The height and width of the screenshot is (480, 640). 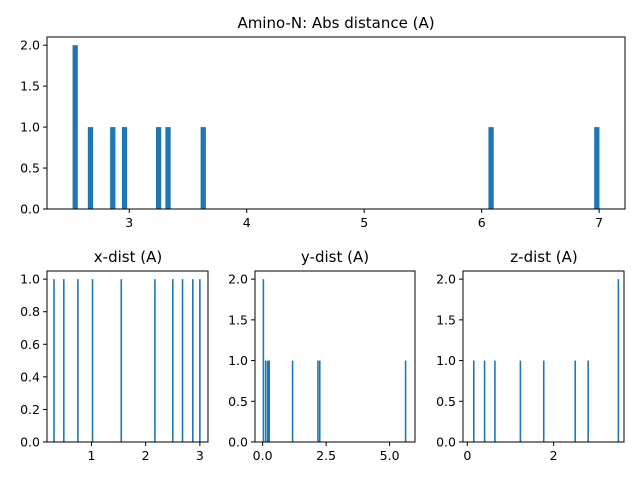 What do you see at coordinates (482, 222) in the screenshot?
I see `abs-distance-x-tick-label: 6` at bounding box center [482, 222].